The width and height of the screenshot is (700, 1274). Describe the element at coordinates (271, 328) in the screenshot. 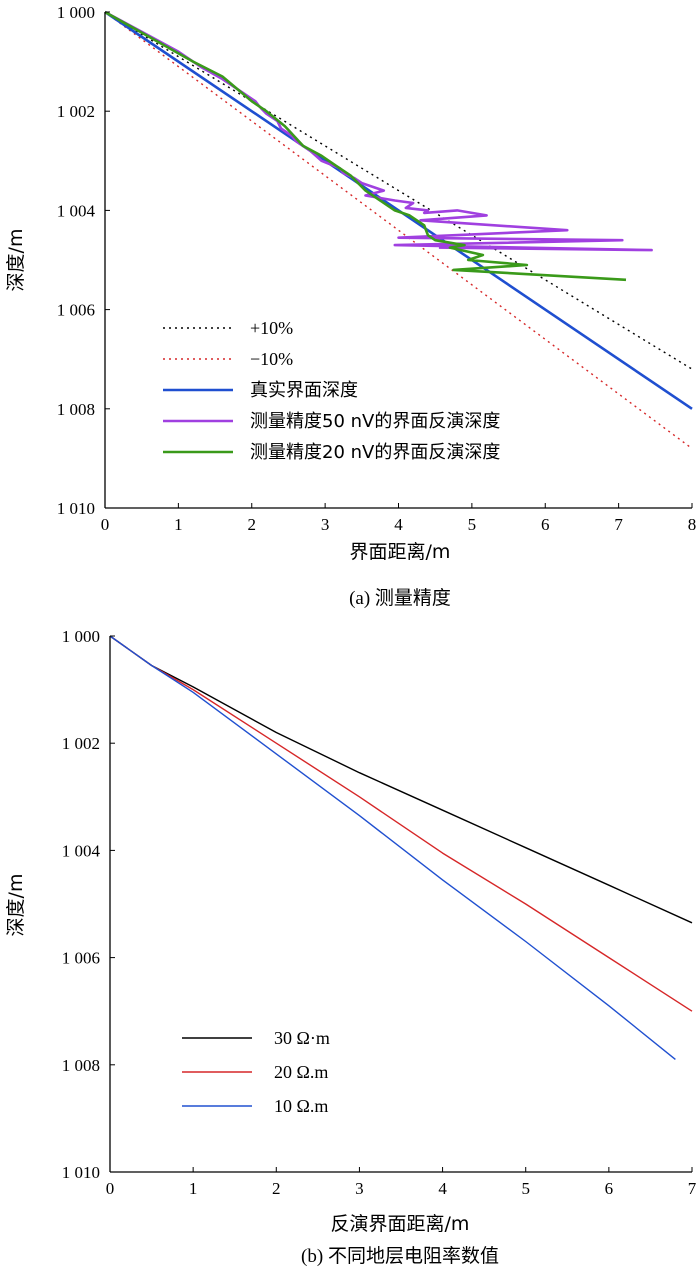

I see `legend-label: +10%` at that location.